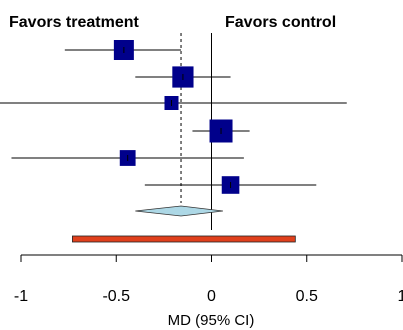 Image resolution: width=403 pixels, height=330 pixels. I want to click on x-tick-label: 0.5, so click(307, 296).